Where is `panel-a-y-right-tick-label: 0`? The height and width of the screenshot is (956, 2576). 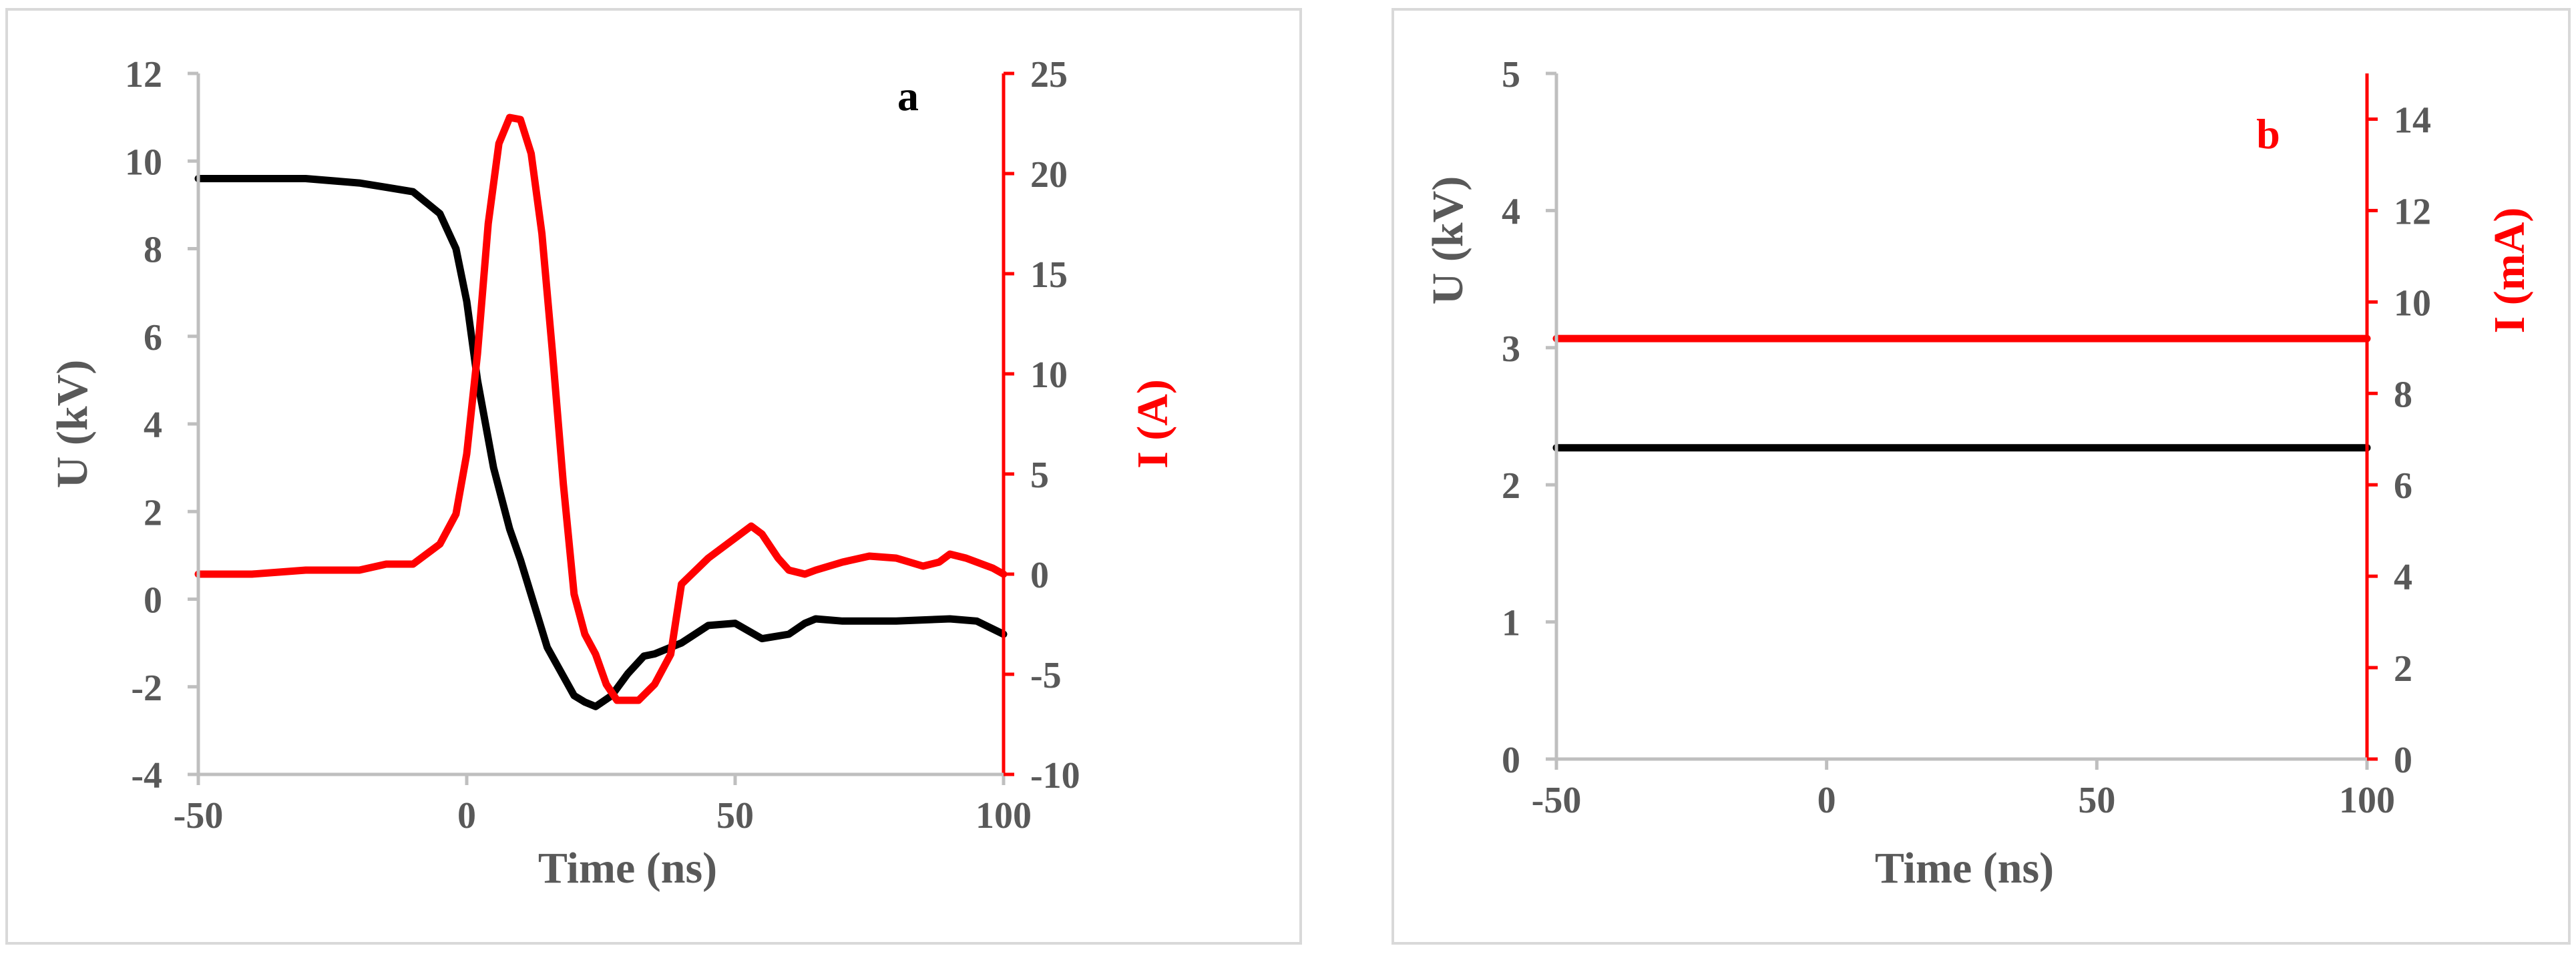 panel-a-y-right-tick-label: 0 is located at coordinates (1039, 576).